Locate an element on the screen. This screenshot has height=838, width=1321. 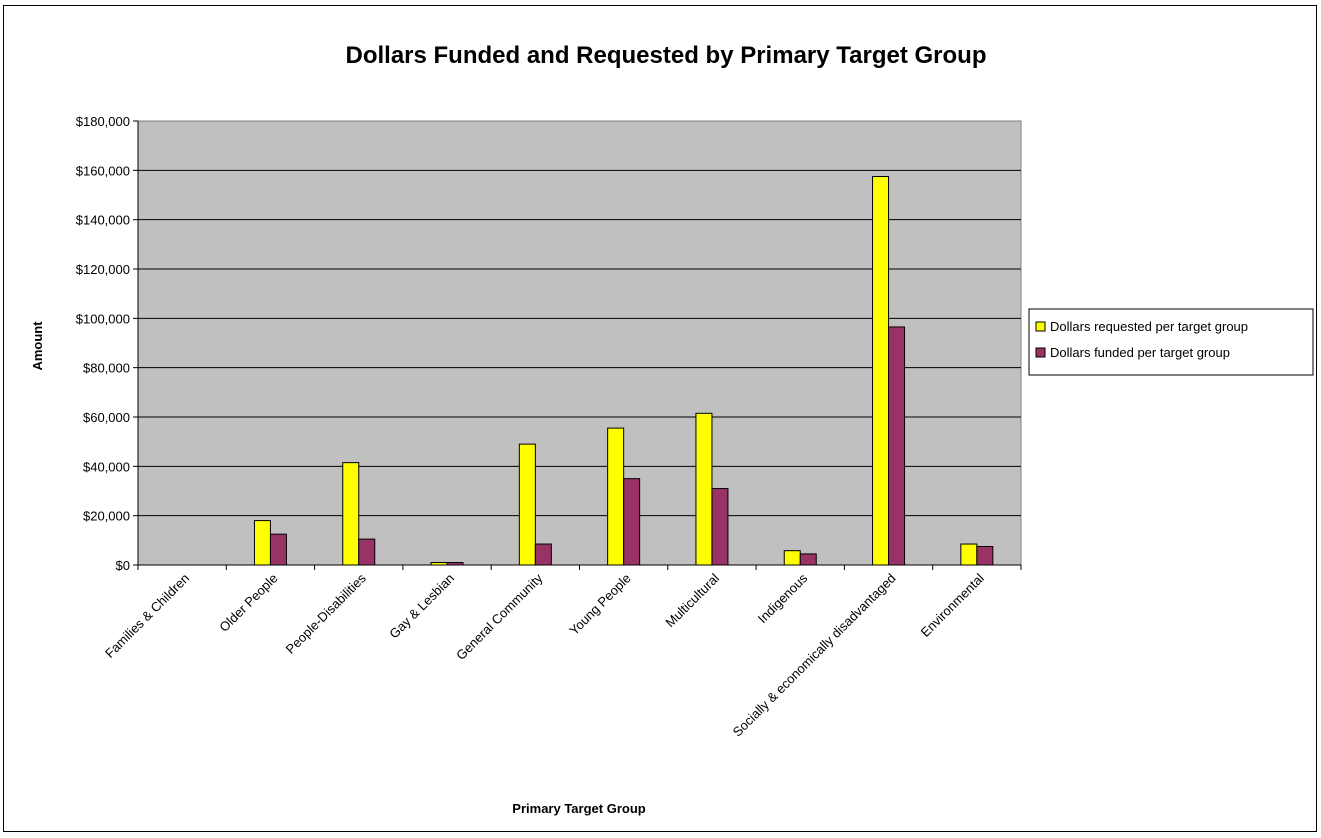
y-tick-label: $40,000 is located at coordinates (106, 466).